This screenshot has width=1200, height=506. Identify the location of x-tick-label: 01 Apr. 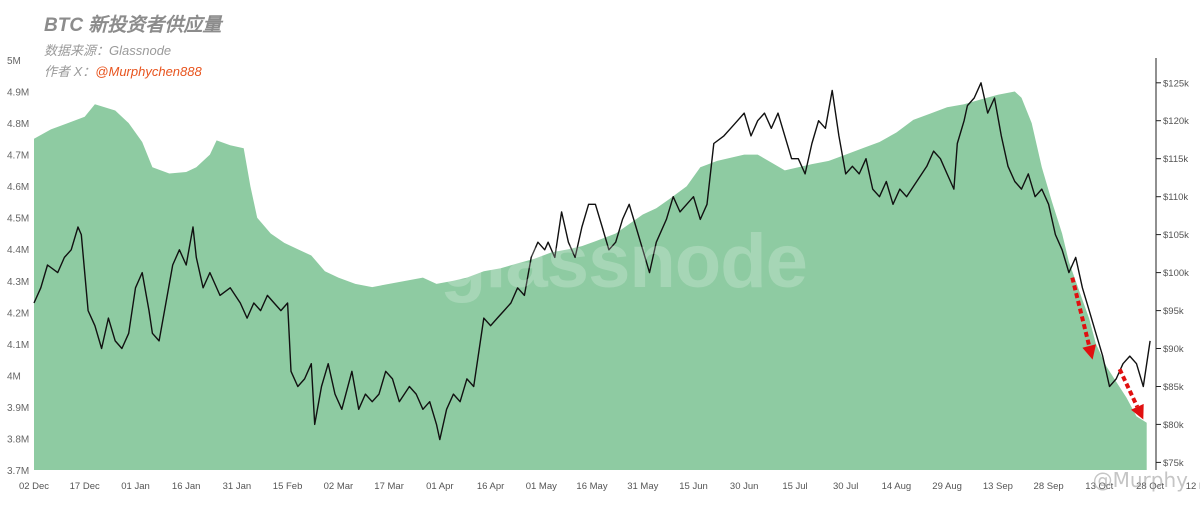
(439, 486).